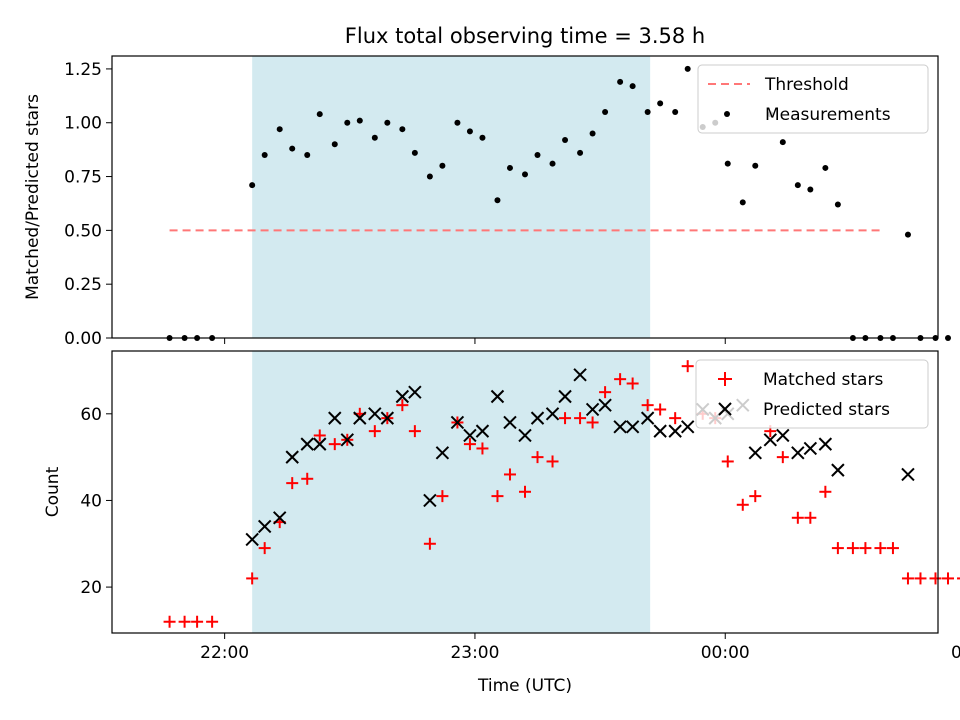 This screenshot has height=720, width=960. Describe the element at coordinates (475, 341) in the screenshot. I see `ratio-x-ticks` at that location.